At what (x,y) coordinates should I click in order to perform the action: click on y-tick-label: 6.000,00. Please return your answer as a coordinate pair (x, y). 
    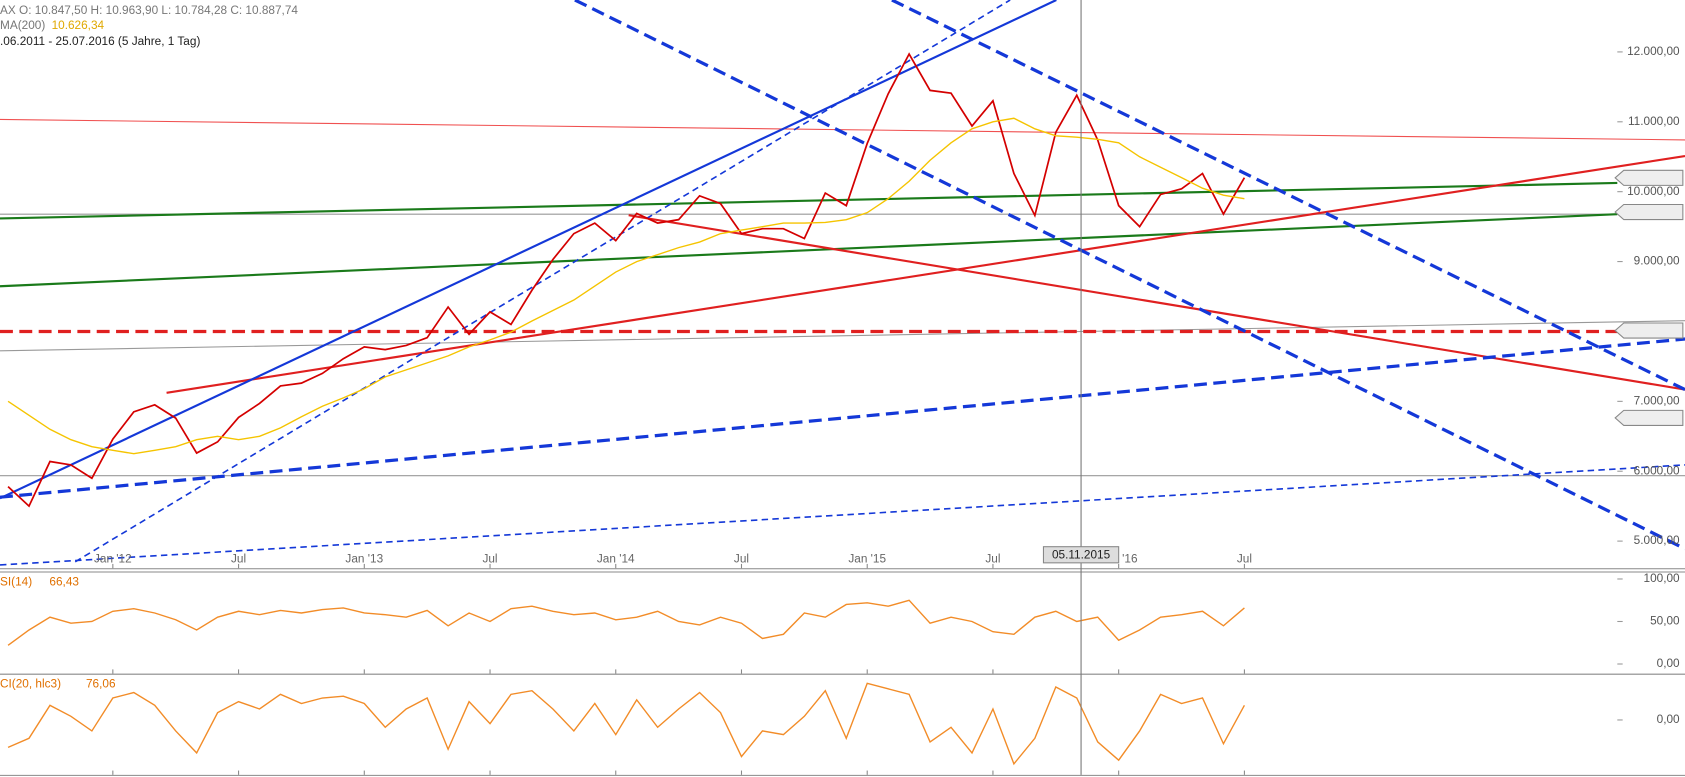
    Looking at the image, I should click on (1657, 470).